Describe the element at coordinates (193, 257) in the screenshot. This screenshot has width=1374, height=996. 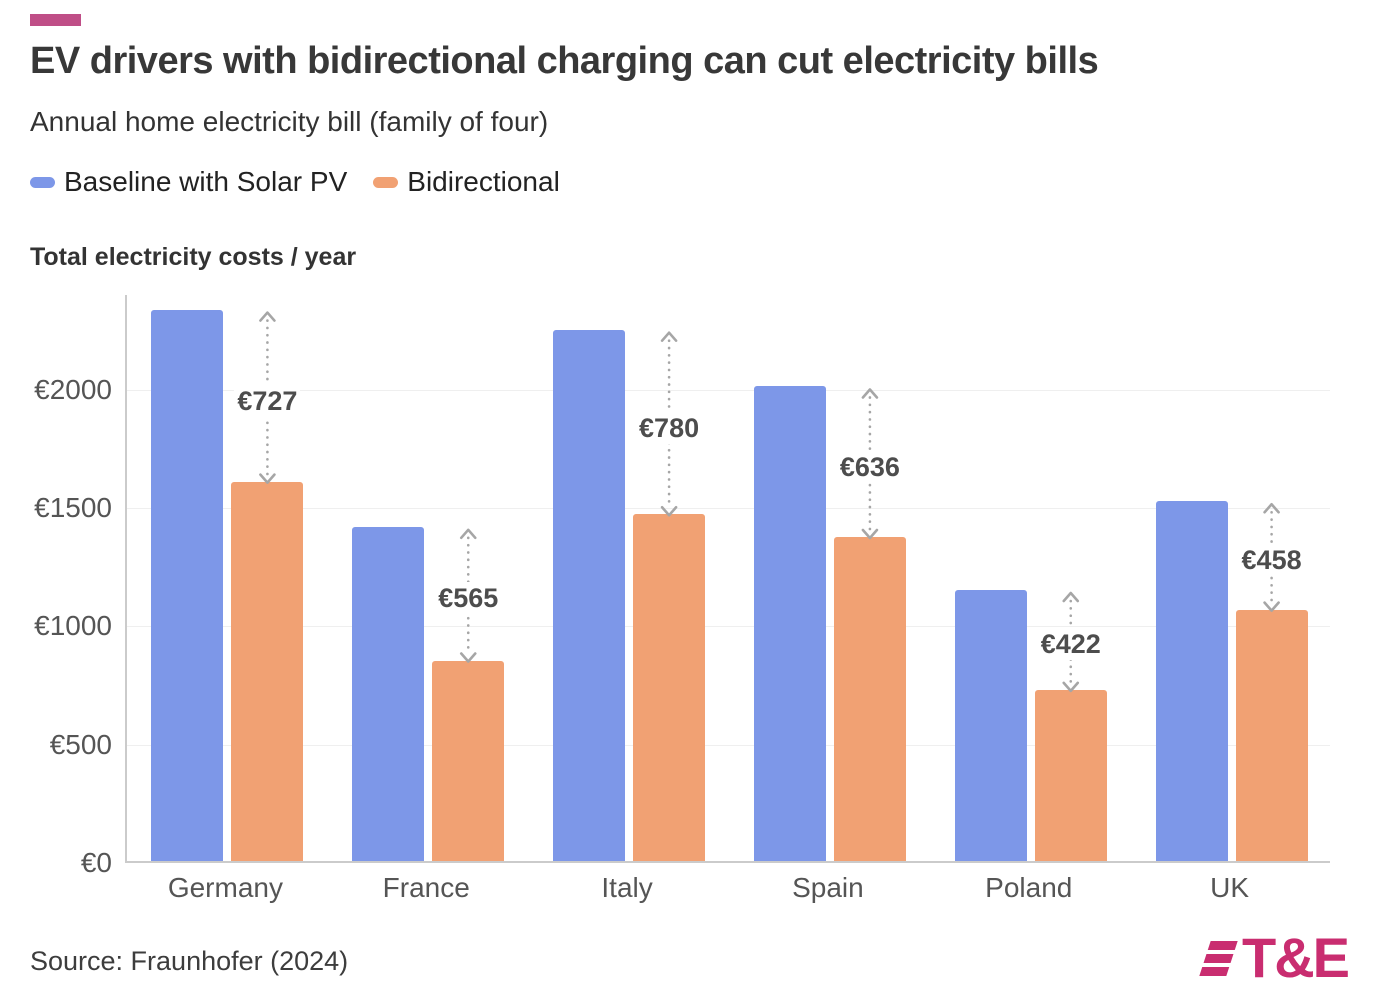
I see `y-axis-title: Total electricity costs / year` at that location.